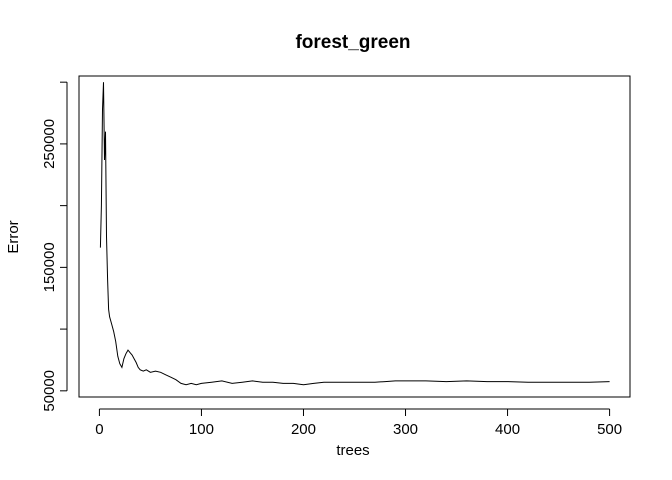 The image size is (672, 480). Describe the element at coordinates (13, 236) in the screenshot. I see `y-axis-label: Error` at that location.